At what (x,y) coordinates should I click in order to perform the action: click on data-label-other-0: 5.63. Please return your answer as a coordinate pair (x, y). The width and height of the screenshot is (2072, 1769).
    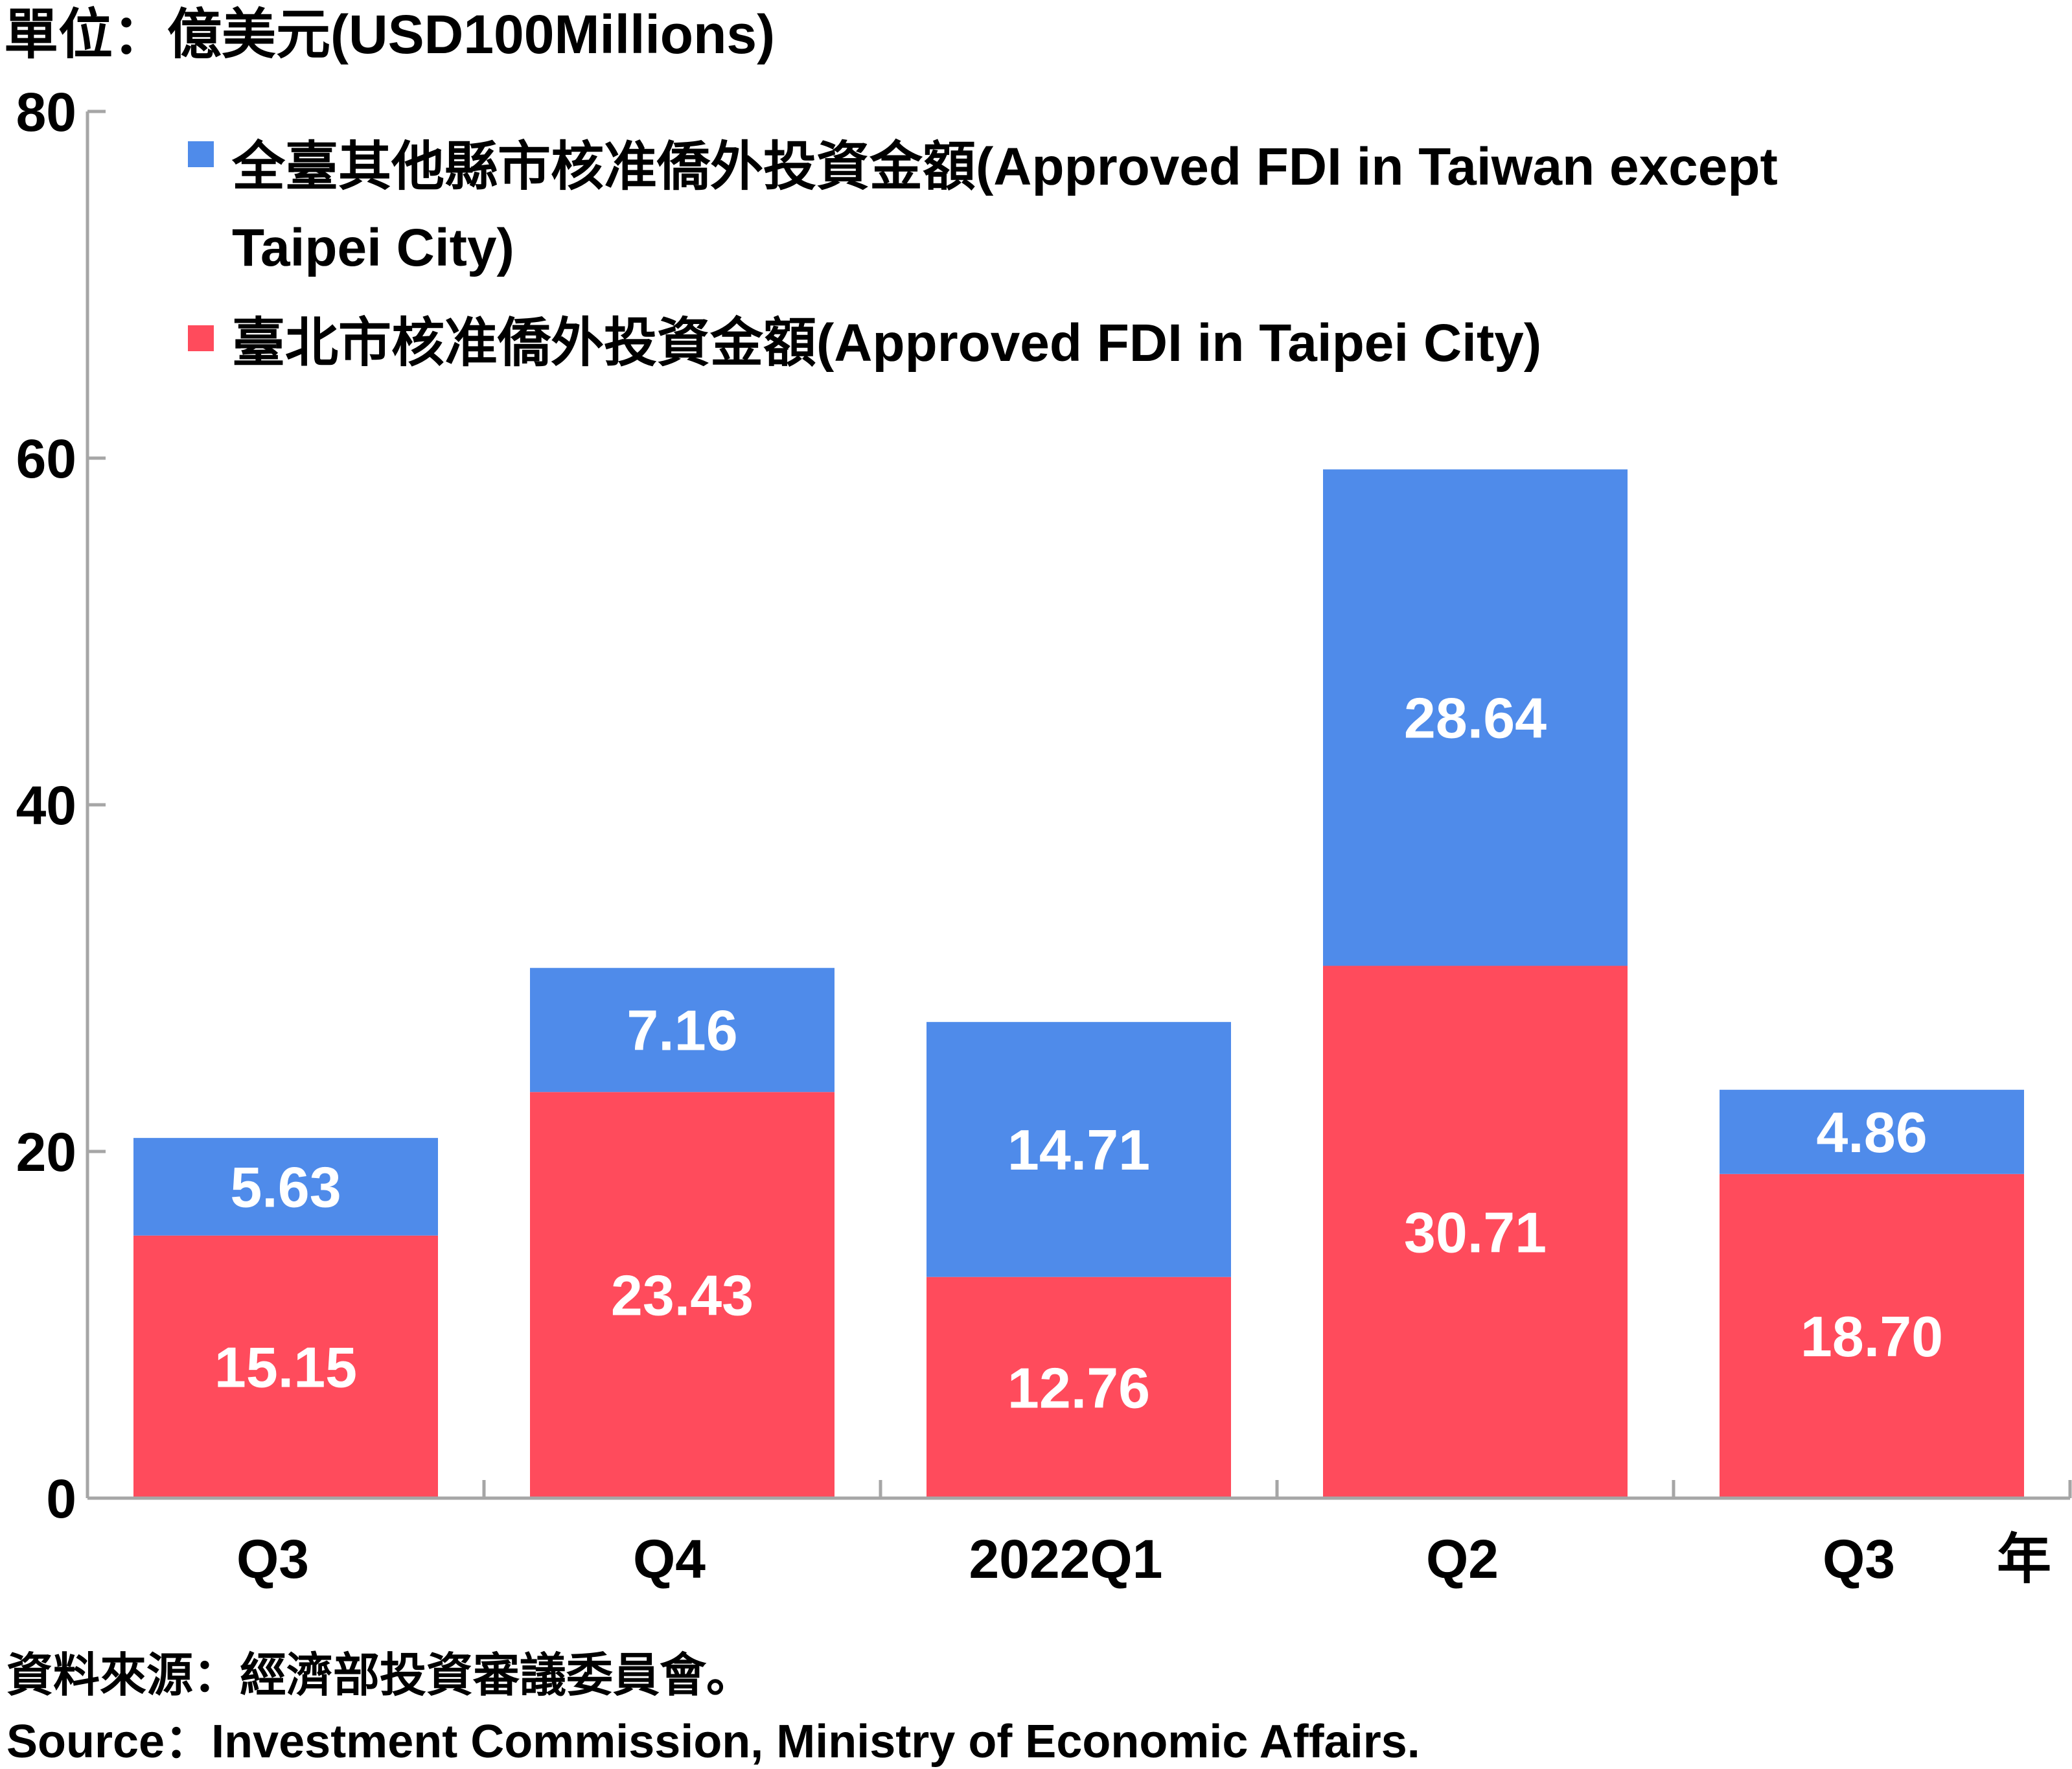
    Looking at the image, I should click on (285, 1187).